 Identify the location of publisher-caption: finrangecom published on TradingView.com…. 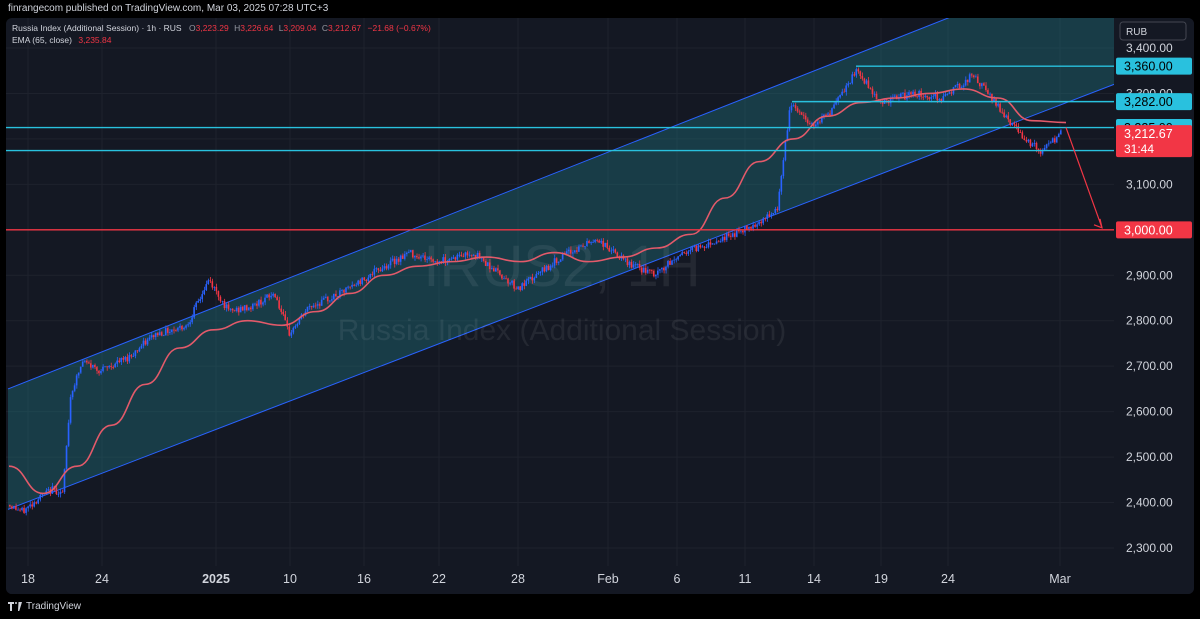
(168, 8).